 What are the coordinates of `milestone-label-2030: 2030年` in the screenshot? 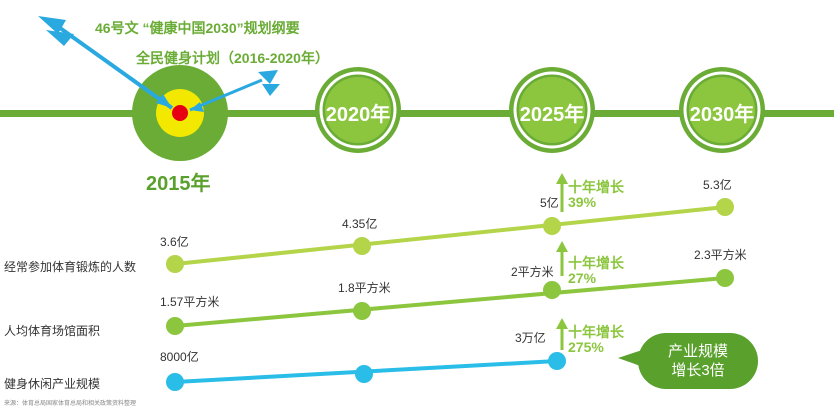 It's located at (722, 115).